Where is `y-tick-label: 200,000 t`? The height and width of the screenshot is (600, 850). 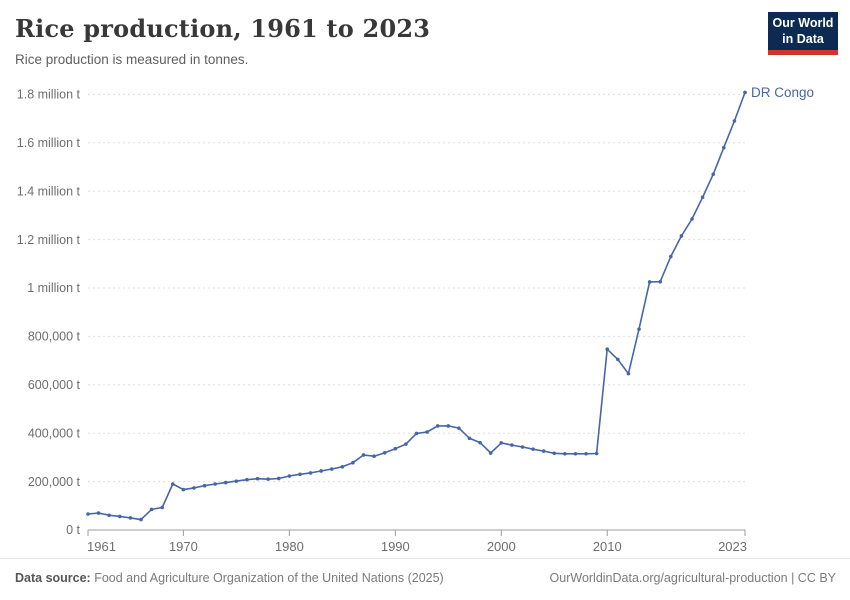
y-tick-label: 200,000 t is located at coordinates (54, 482).